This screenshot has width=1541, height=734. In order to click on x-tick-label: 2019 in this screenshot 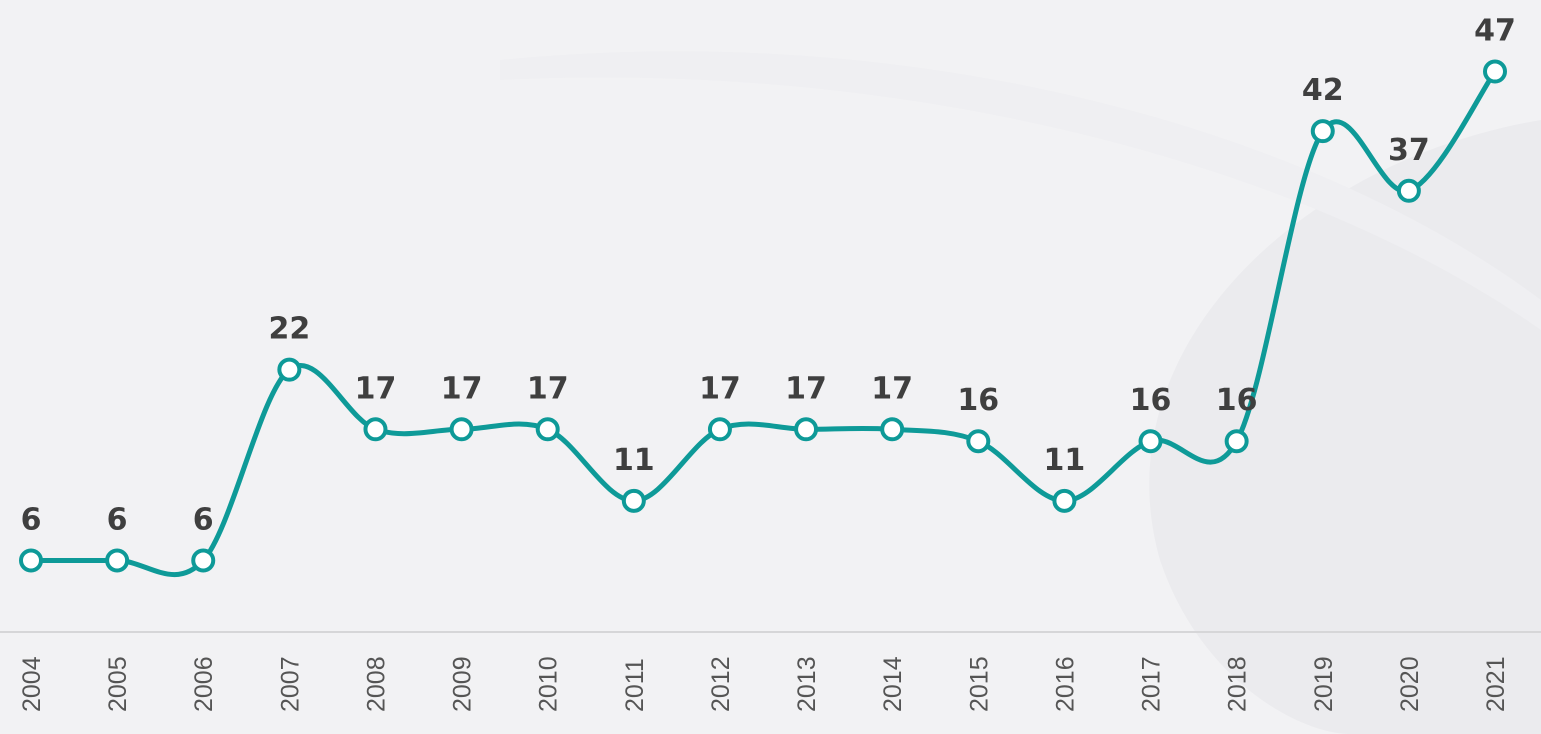, I will do `click(1324, 684)`.